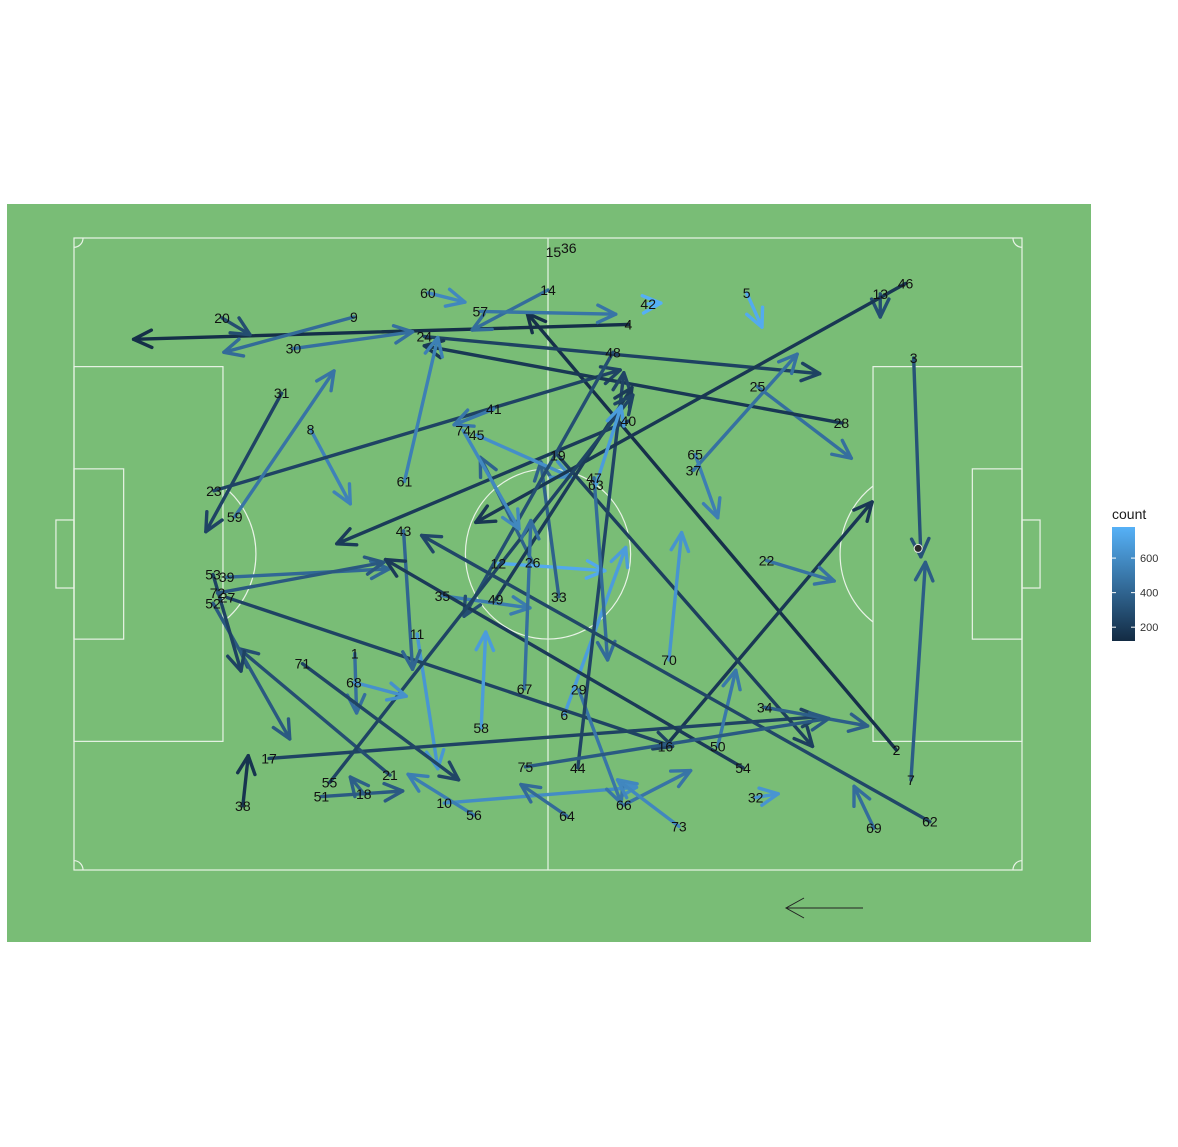 The height and width of the screenshot is (1147, 1178). I want to click on pass-label-22: 22, so click(767, 561).